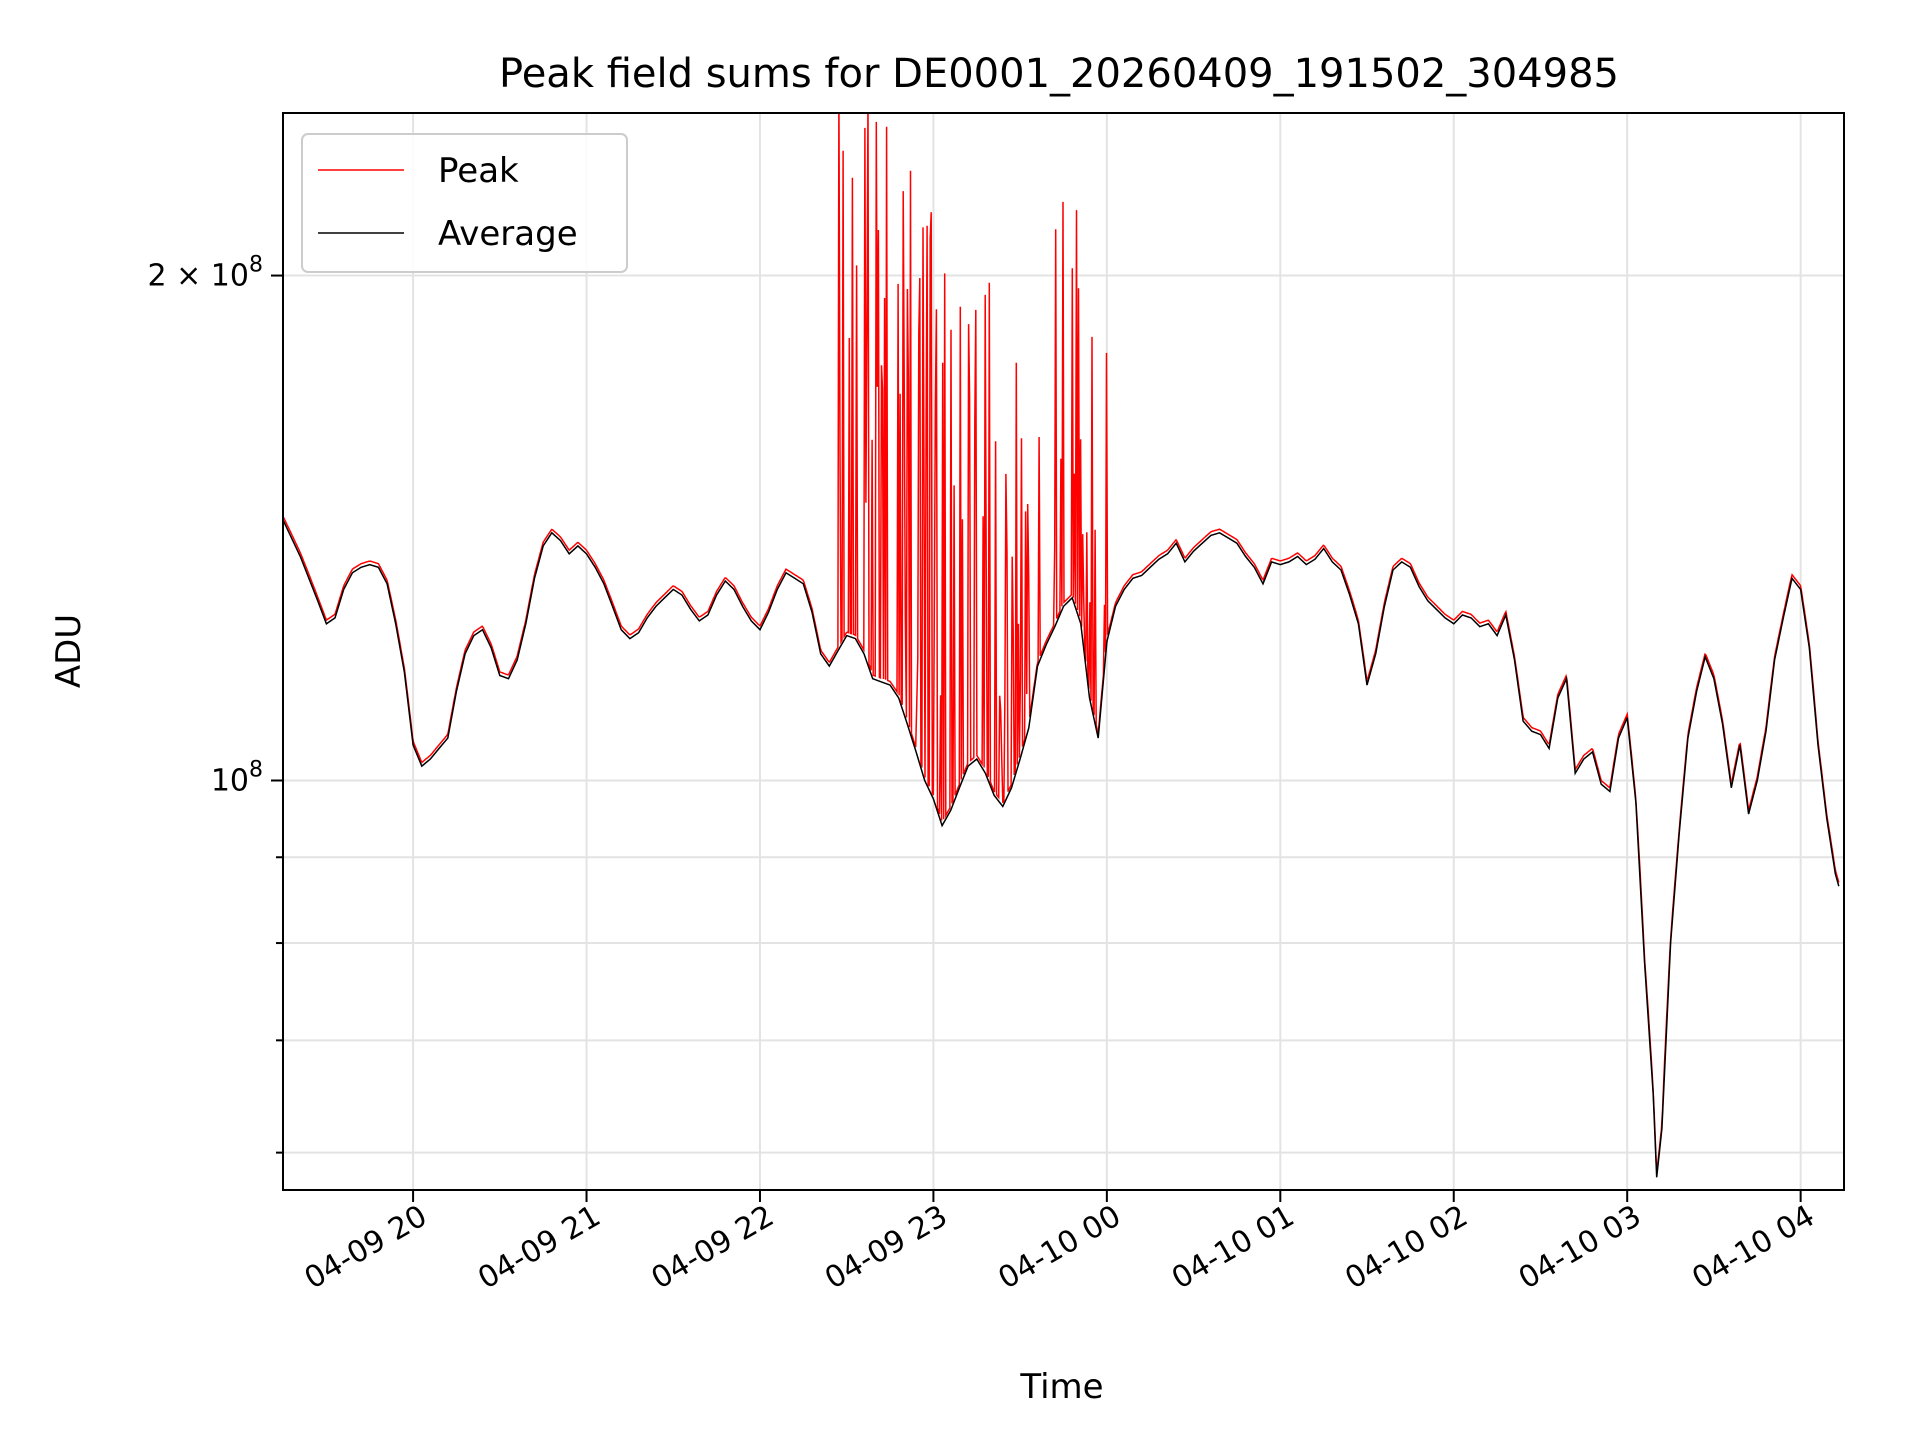 Image resolution: width=1920 pixels, height=1440 pixels. What do you see at coordinates (1061, 1387) in the screenshot?
I see `x-axis-label: Time` at bounding box center [1061, 1387].